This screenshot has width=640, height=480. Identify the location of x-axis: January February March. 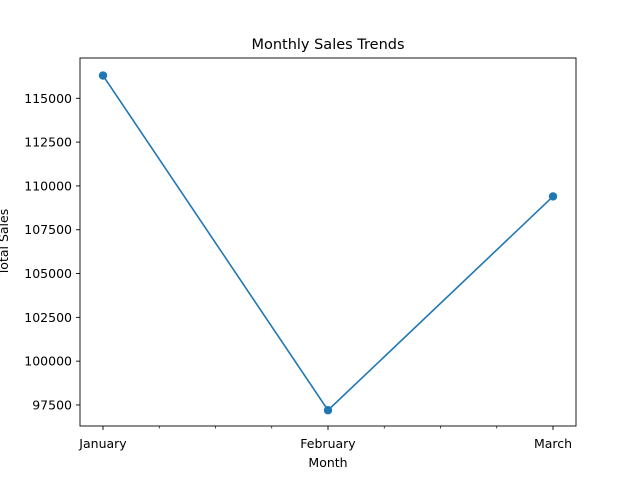
(325, 438).